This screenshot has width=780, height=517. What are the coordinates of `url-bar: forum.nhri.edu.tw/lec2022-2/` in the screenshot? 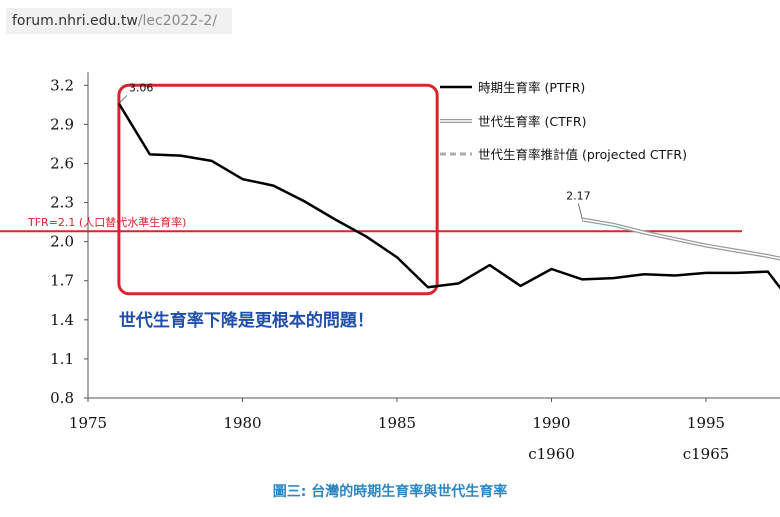 It's located at (119, 21).